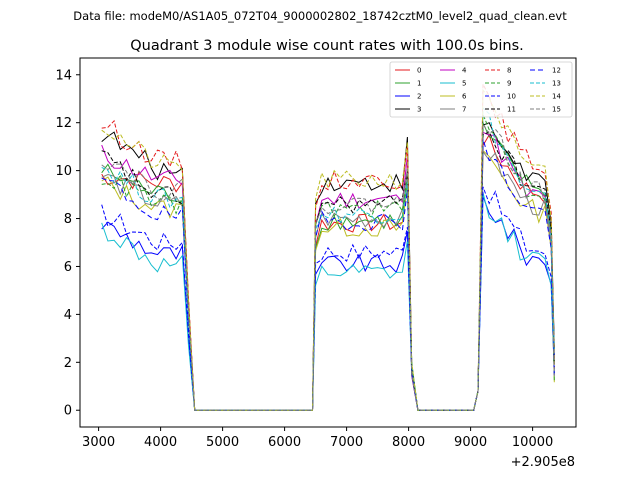 This screenshot has height=480, width=640. I want to click on legend-label-13: 13, so click(556, 84).